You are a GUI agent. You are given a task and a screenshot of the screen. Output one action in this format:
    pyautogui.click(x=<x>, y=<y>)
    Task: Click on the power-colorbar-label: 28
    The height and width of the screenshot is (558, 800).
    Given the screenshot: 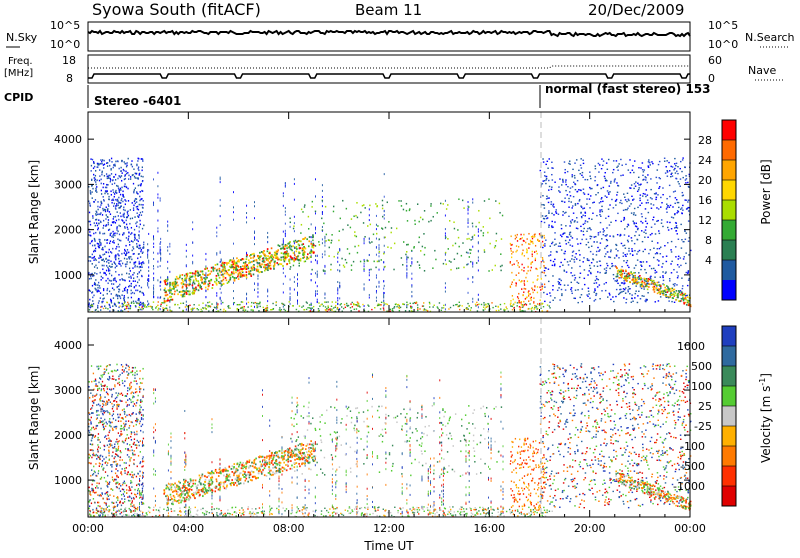 What is the action you would take?
    pyautogui.click(x=705, y=140)
    